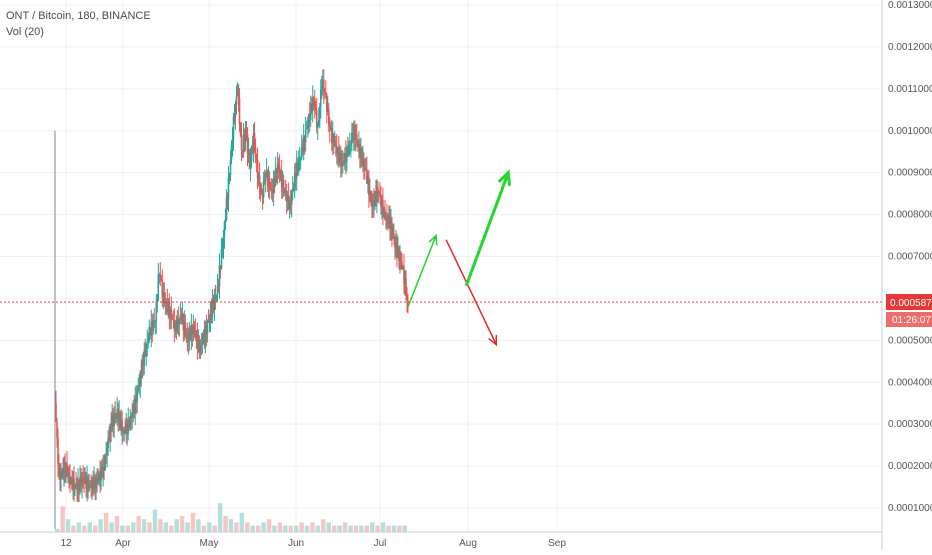  Describe the element at coordinates (78, 16) in the screenshot. I see `symbol-legend: ONT / Bitcoin, 180, BINANCE` at that location.